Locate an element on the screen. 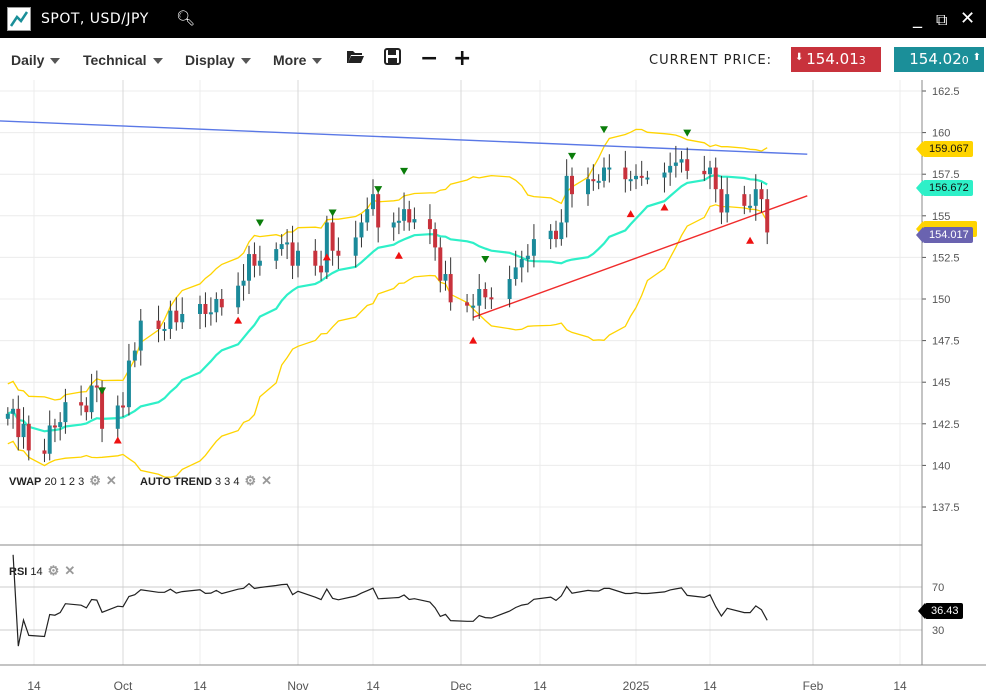 The height and width of the screenshot is (696, 986). last-price-tag: 154.017 is located at coordinates (944, 235).